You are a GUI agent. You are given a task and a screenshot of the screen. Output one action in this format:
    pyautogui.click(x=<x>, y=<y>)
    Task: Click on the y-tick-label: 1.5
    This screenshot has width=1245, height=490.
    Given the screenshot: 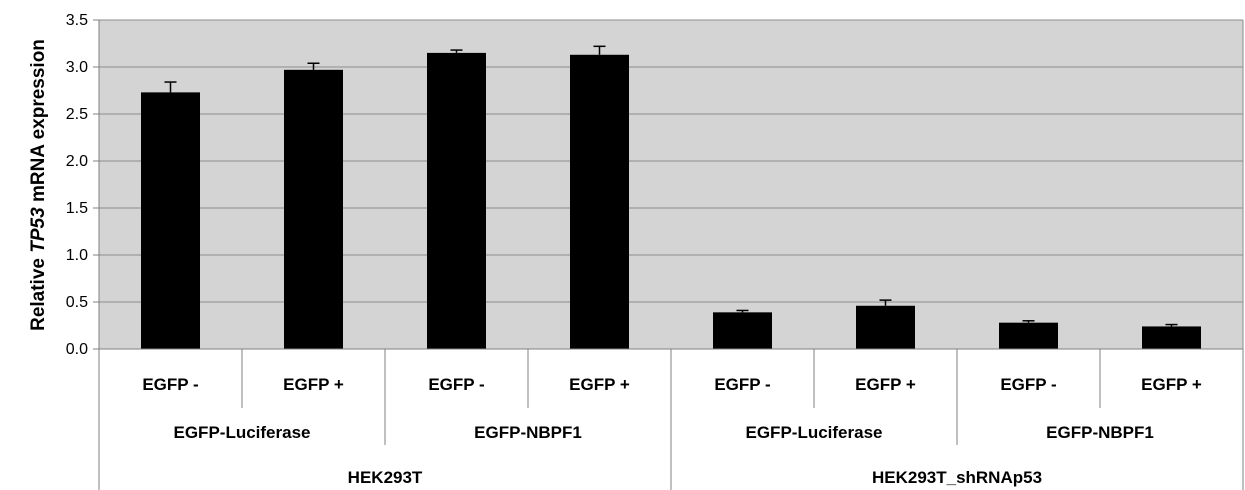 What is the action you would take?
    pyautogui.click(x=77, y=208)
    